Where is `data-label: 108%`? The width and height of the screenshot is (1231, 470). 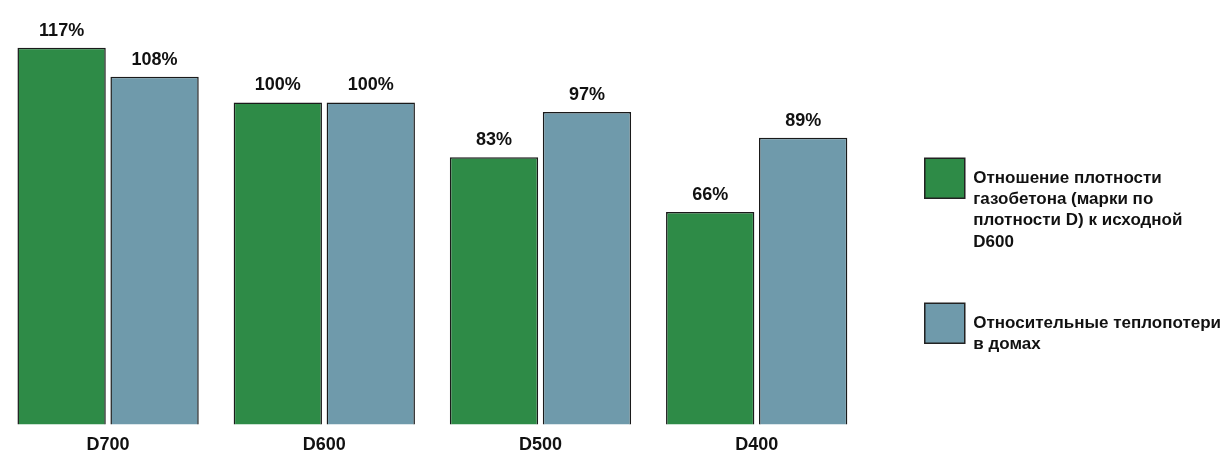 data-label: 108% is located at coordinates (154, 58).